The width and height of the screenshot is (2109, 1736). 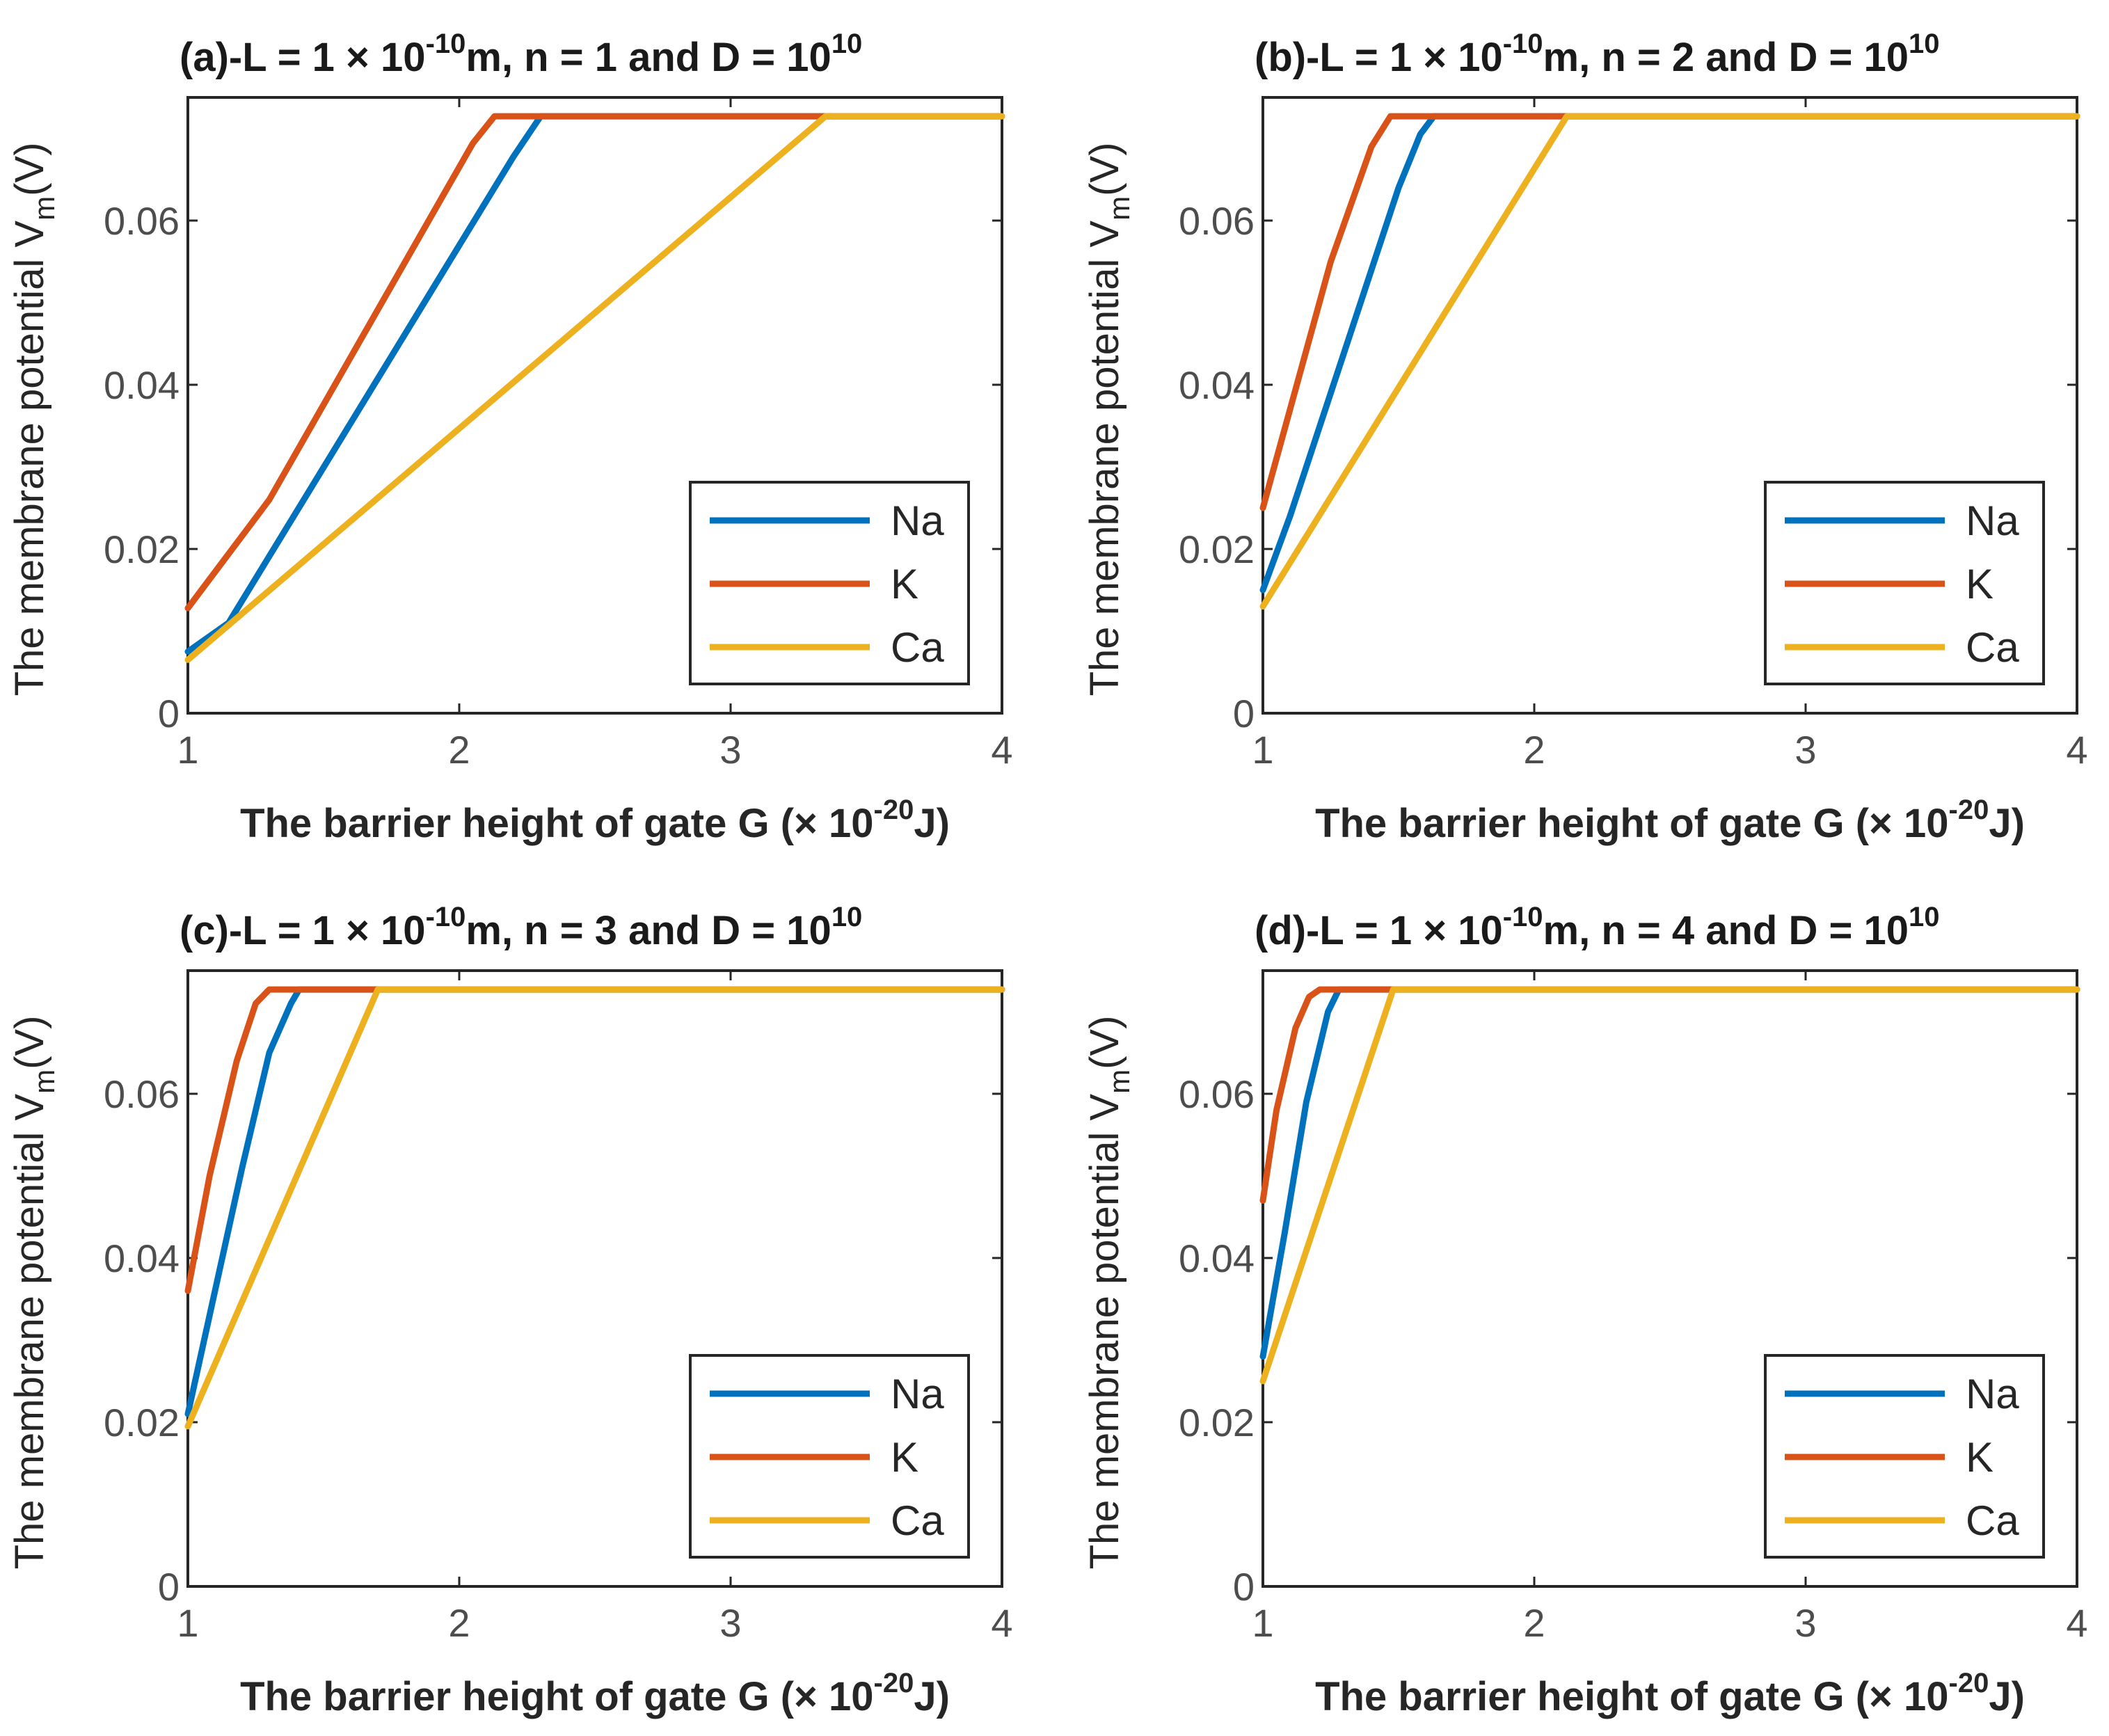 I want to click on chart-title: (d)-L = 1 × 10-10m, n = 4 and D = 1010, so click(x=1597, y=928).